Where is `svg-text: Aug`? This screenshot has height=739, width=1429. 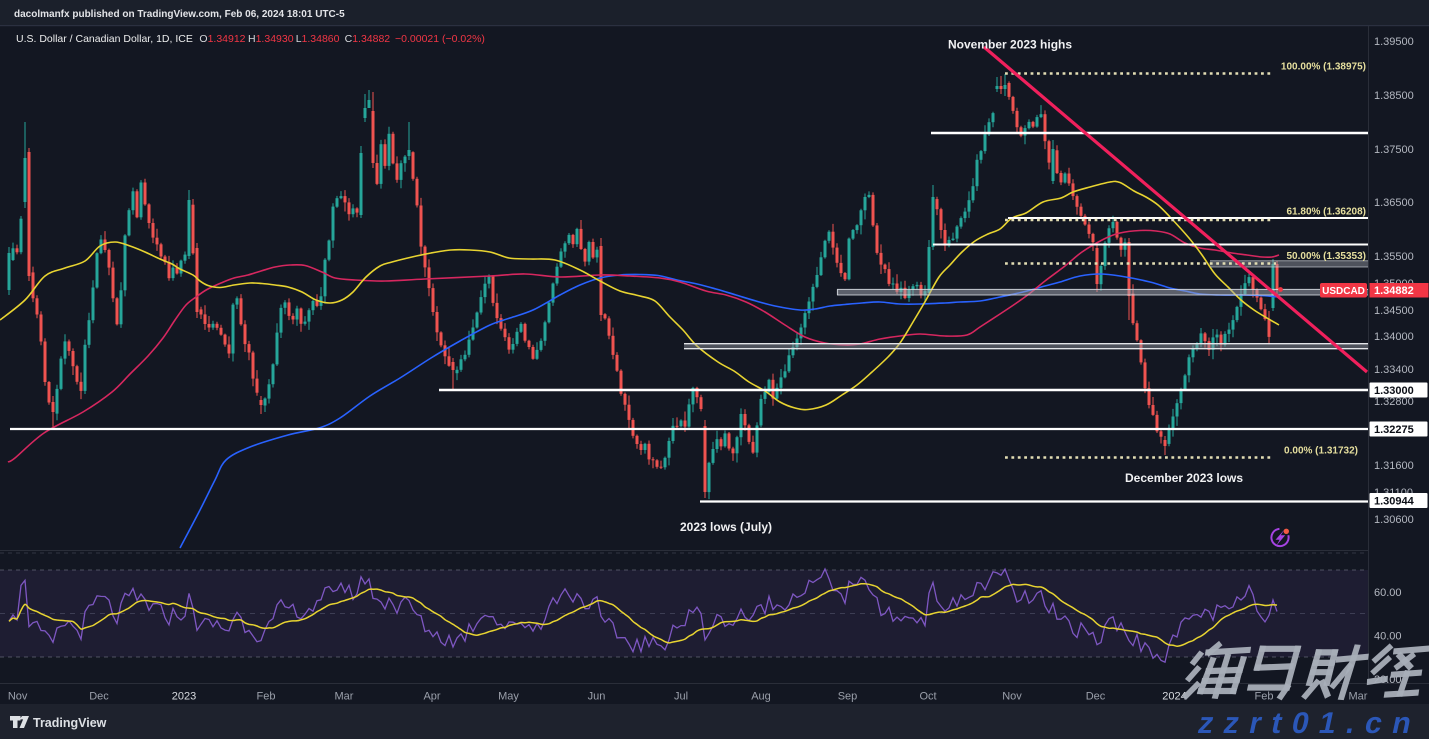 svg-text: Aug is located at coordinates (761, 697).